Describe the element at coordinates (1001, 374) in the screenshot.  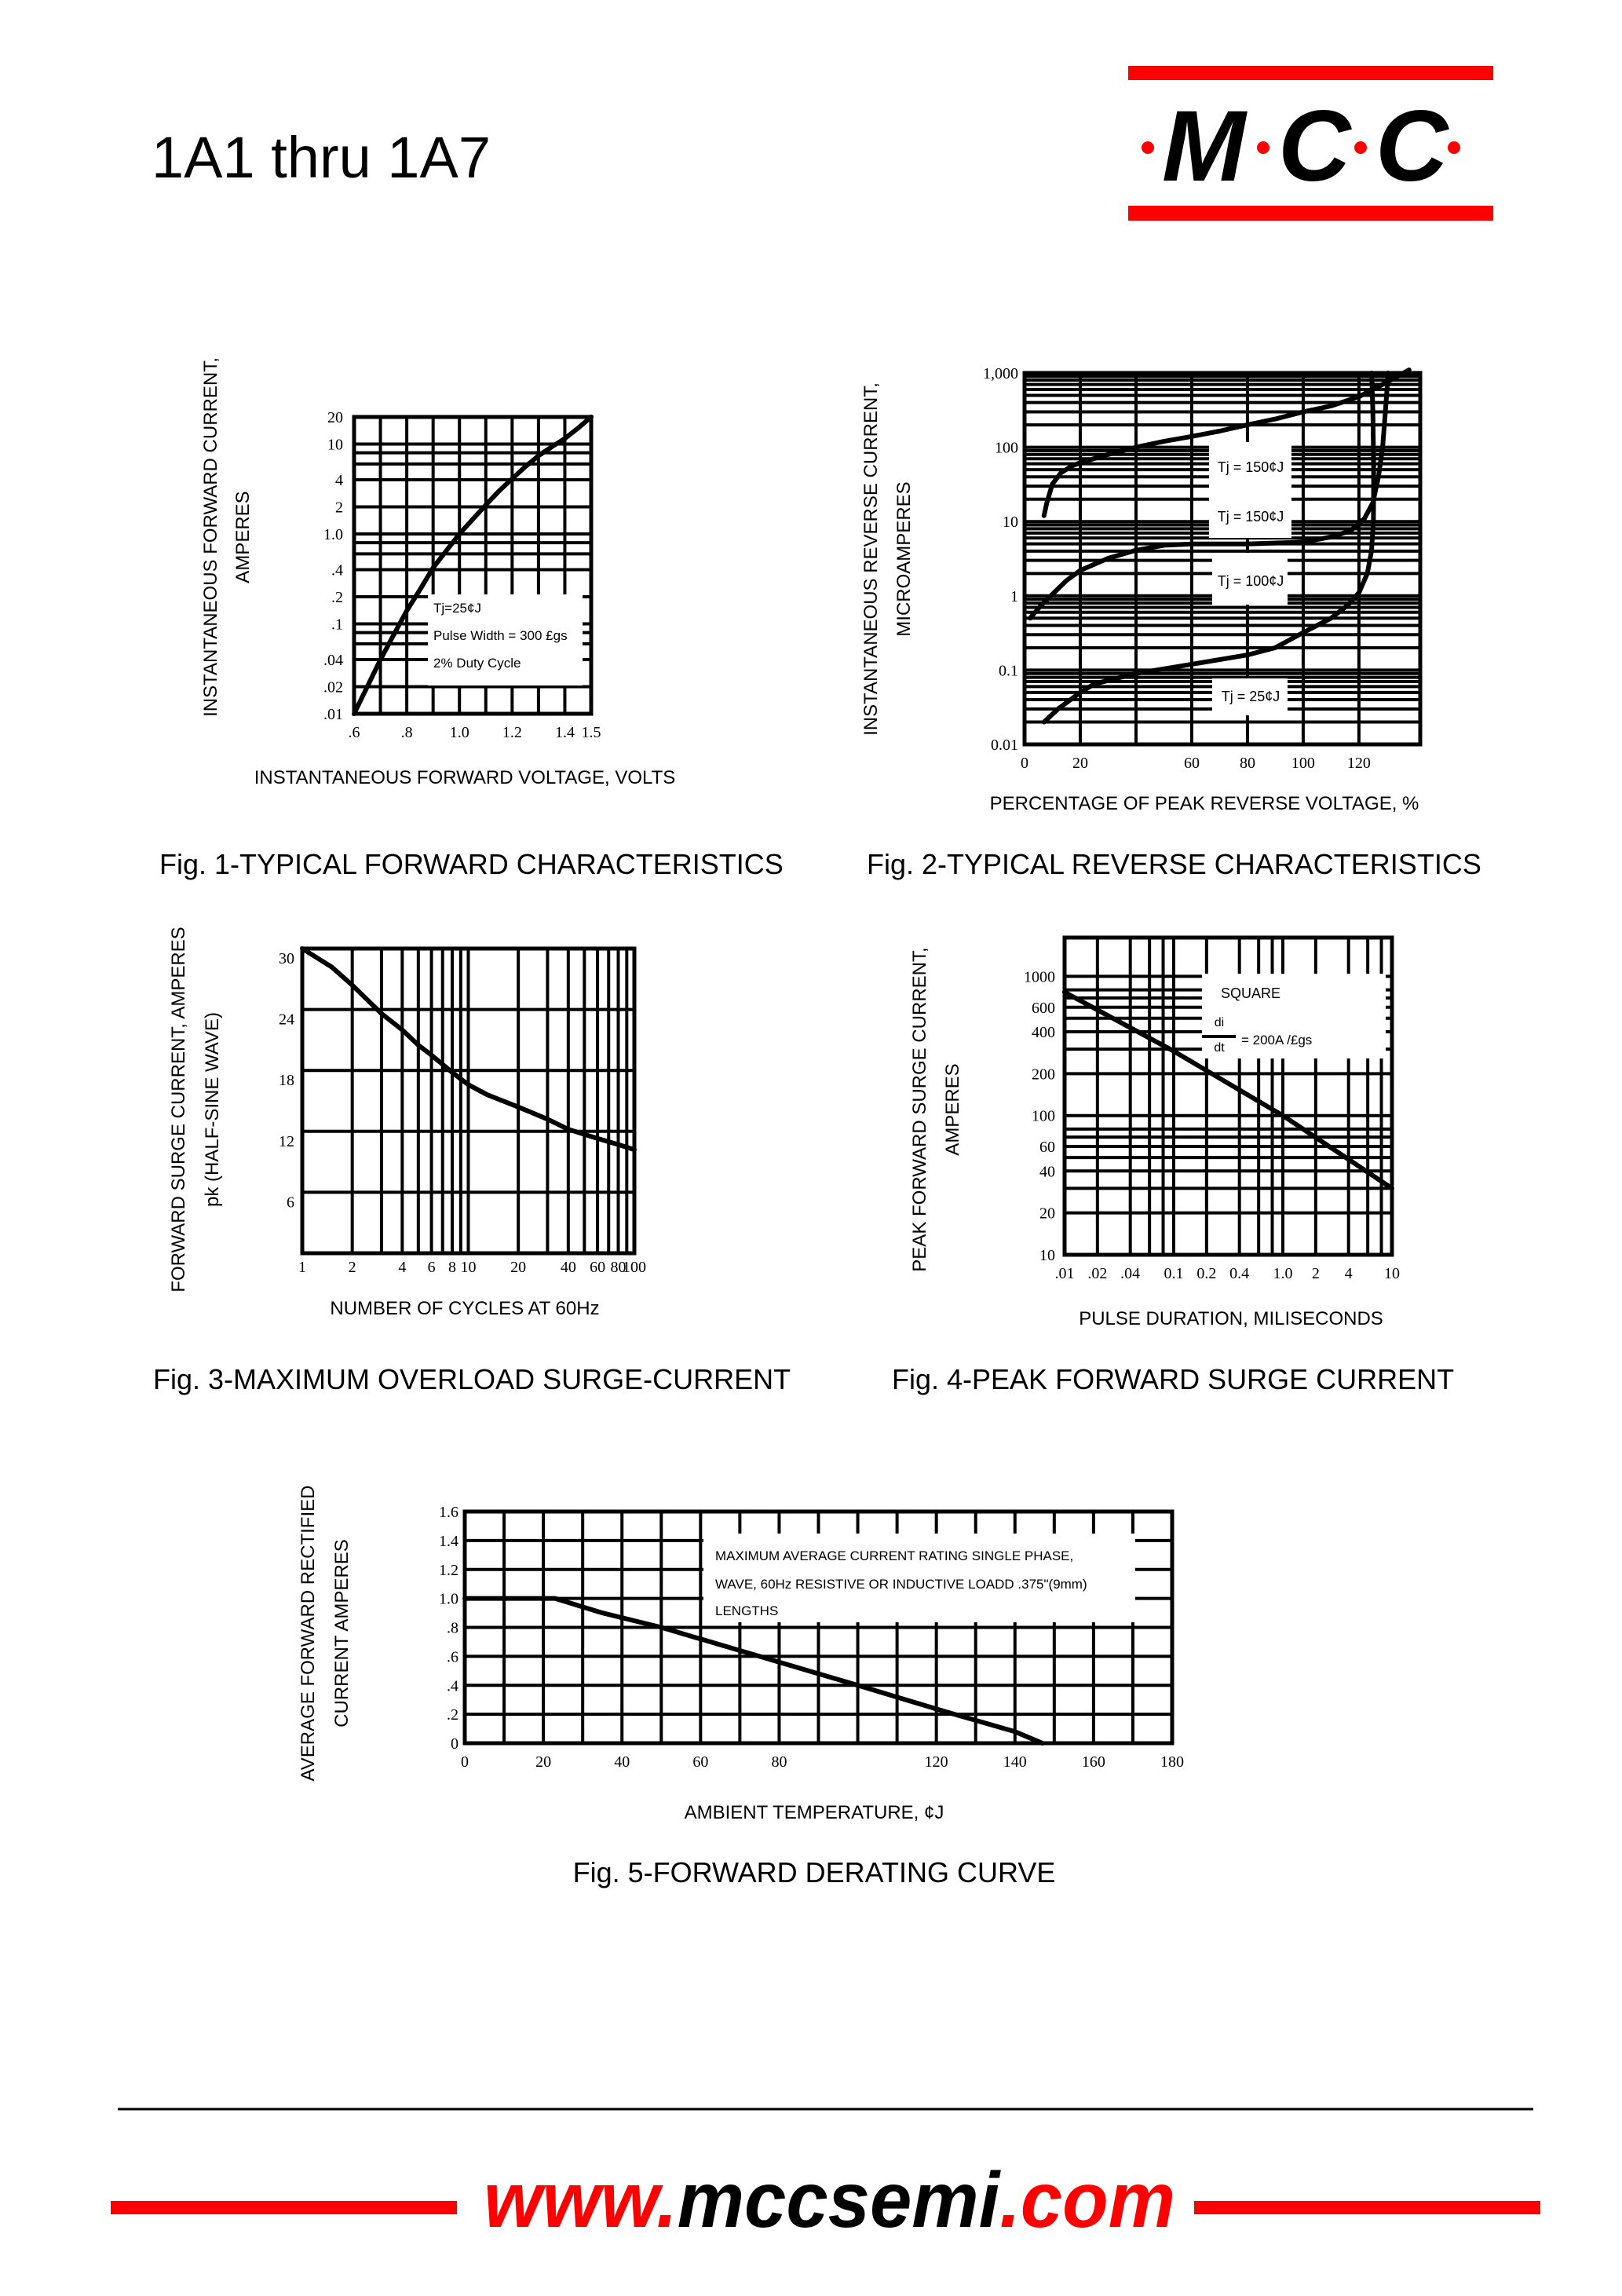
I see `y-tick-label: 1,000` at that location.